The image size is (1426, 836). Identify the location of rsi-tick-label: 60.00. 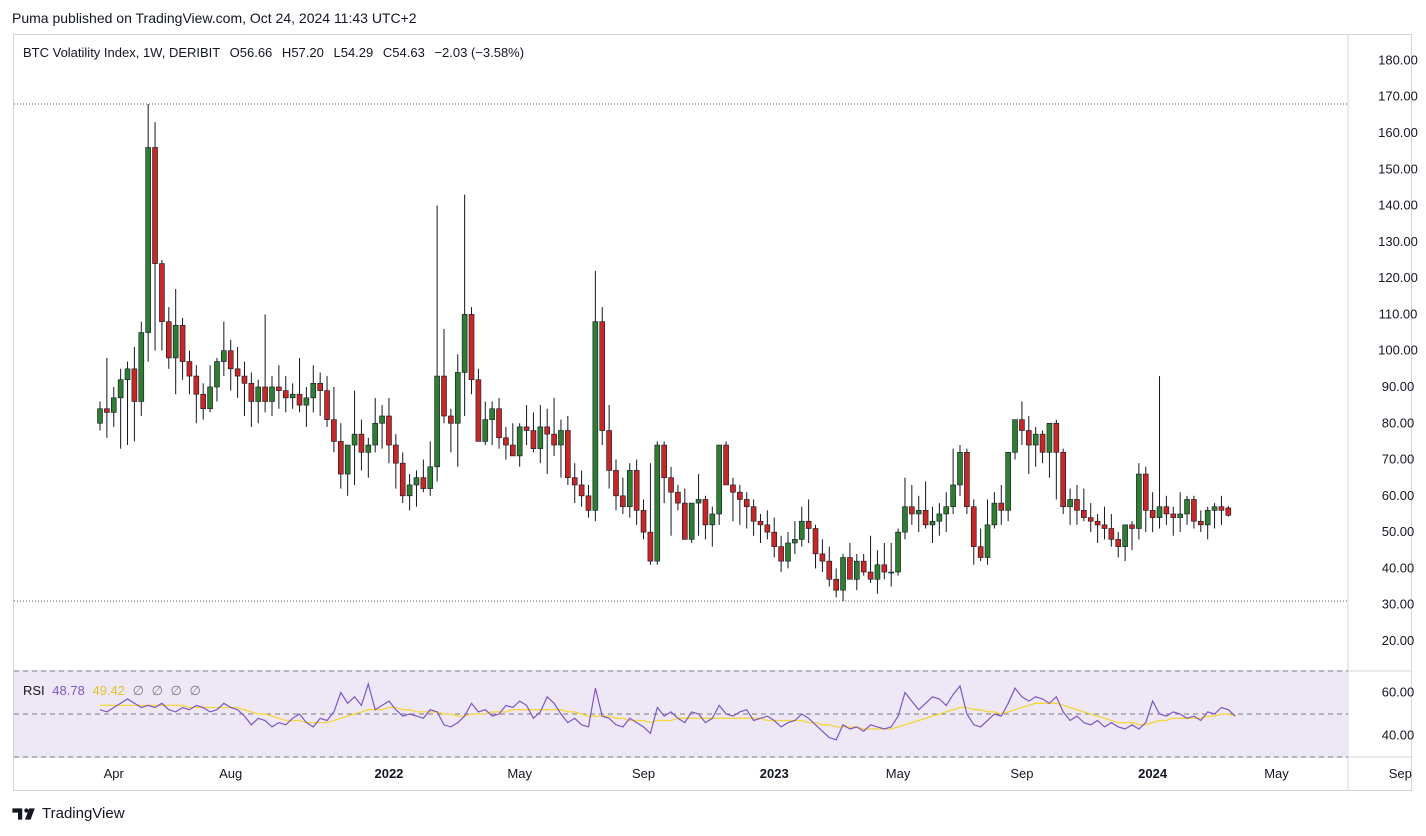
(1398, 692).